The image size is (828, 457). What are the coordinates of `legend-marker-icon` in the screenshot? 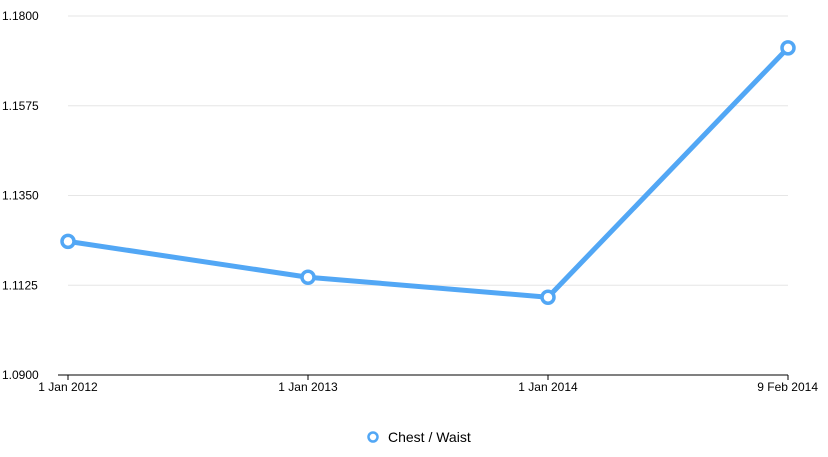 It's located at (373, 437).